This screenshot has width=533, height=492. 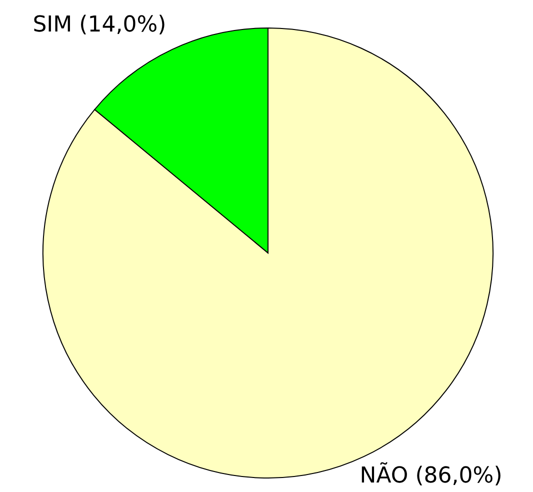 What do you see at coordinates (431, 475) in the screenshot?
I see `slice-label: NÃO (86,0%)` at bounding box center [431, 475].